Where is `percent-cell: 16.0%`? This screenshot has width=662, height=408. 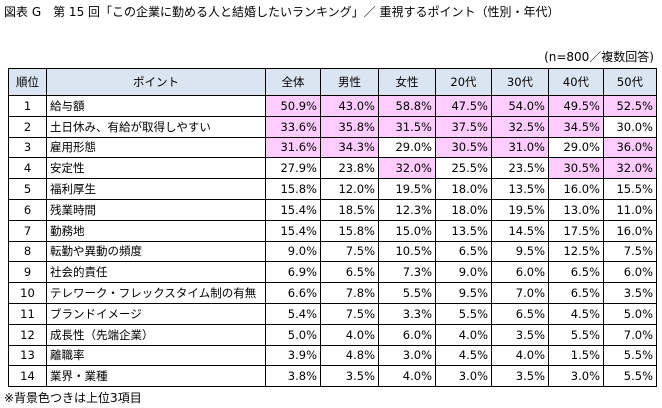
percent-cell: 16.0% is located at coordinates (630, 230).